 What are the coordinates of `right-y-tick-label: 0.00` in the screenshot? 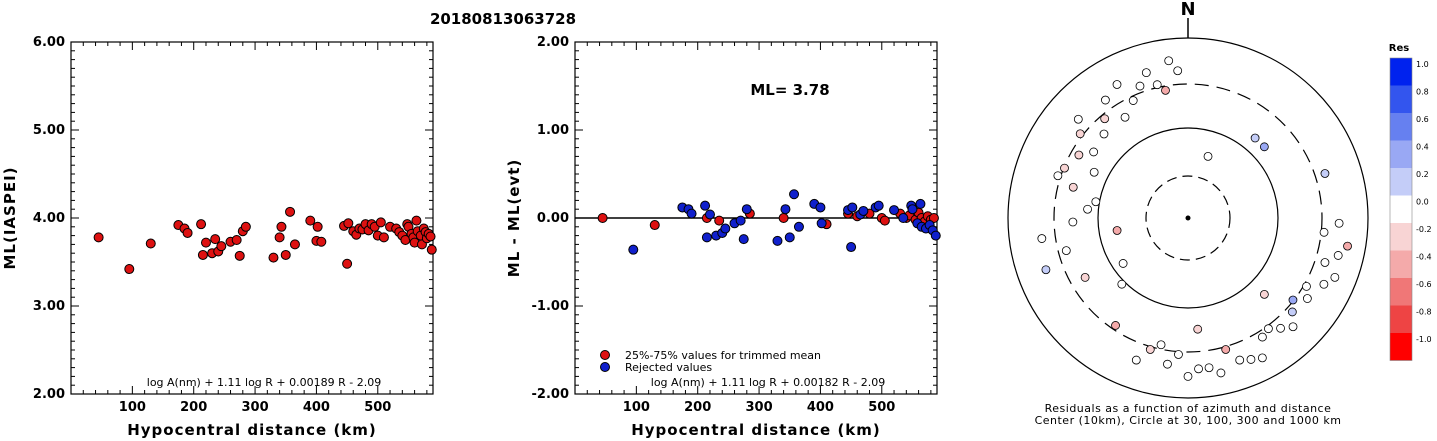 It's located at (553, 218).